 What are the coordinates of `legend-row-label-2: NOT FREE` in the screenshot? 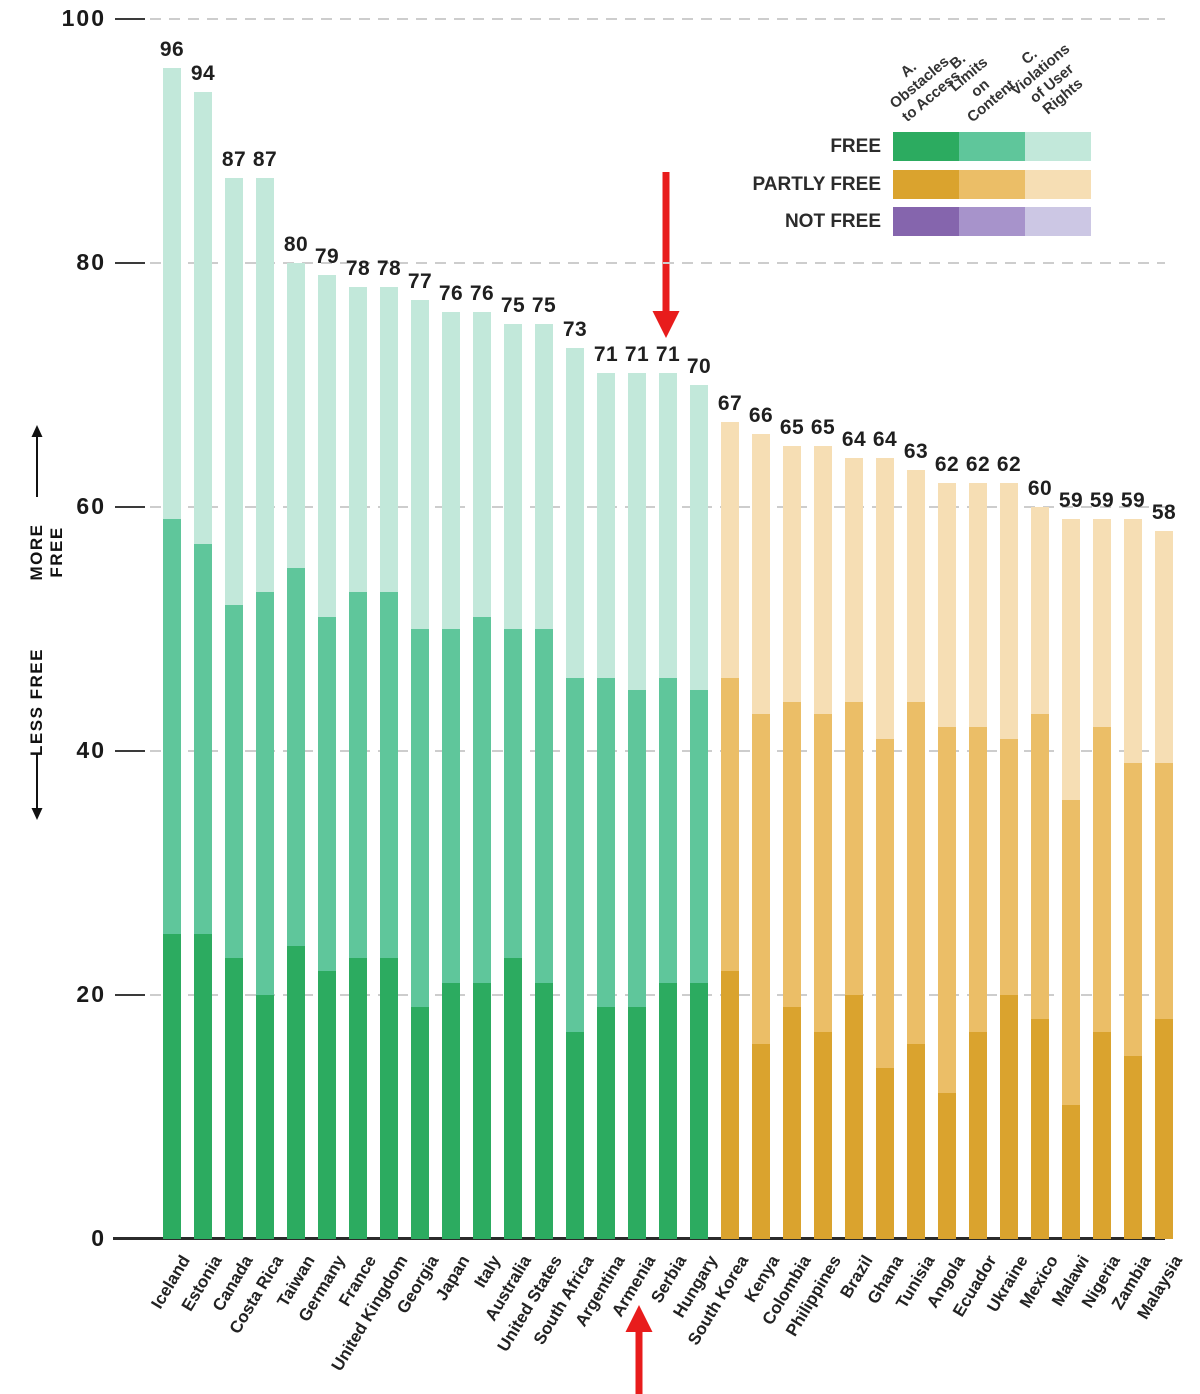 It's located at (832, 221).